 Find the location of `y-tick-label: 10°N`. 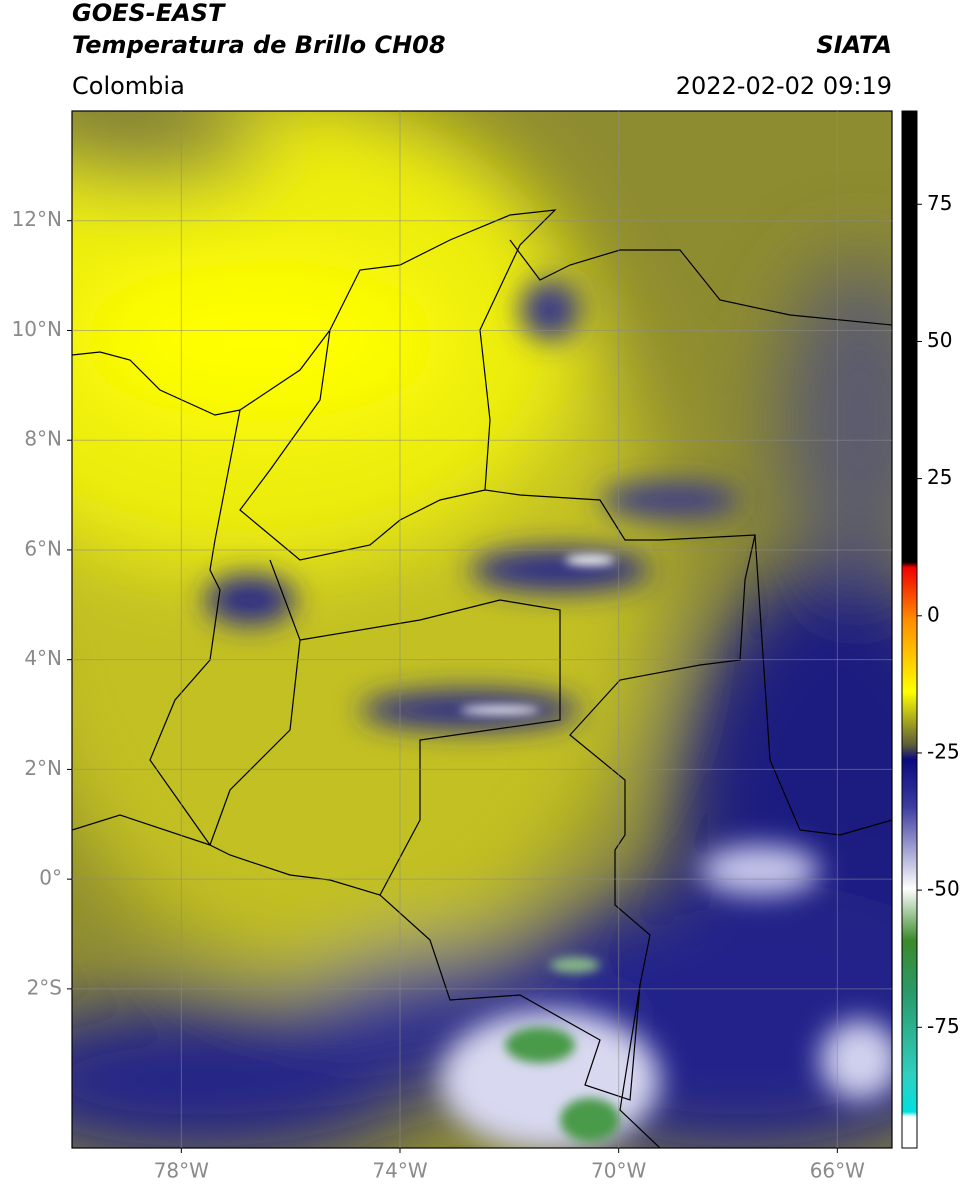

y-tick-label: 10°N is located at coordinates (37, 329).